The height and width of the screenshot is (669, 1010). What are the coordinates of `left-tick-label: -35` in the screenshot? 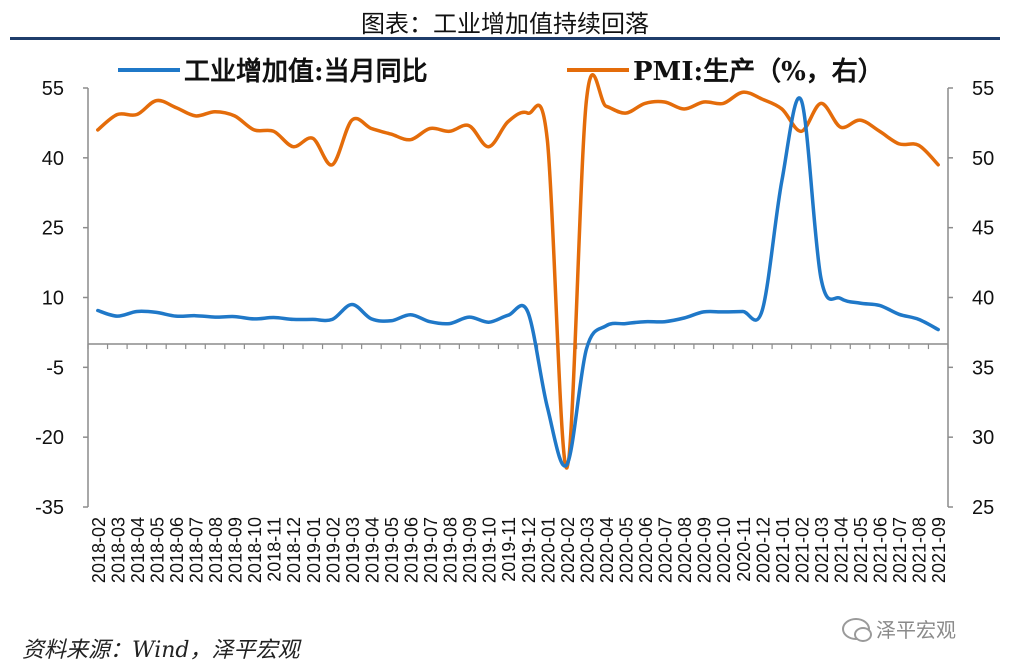 It's located at (49, 508).